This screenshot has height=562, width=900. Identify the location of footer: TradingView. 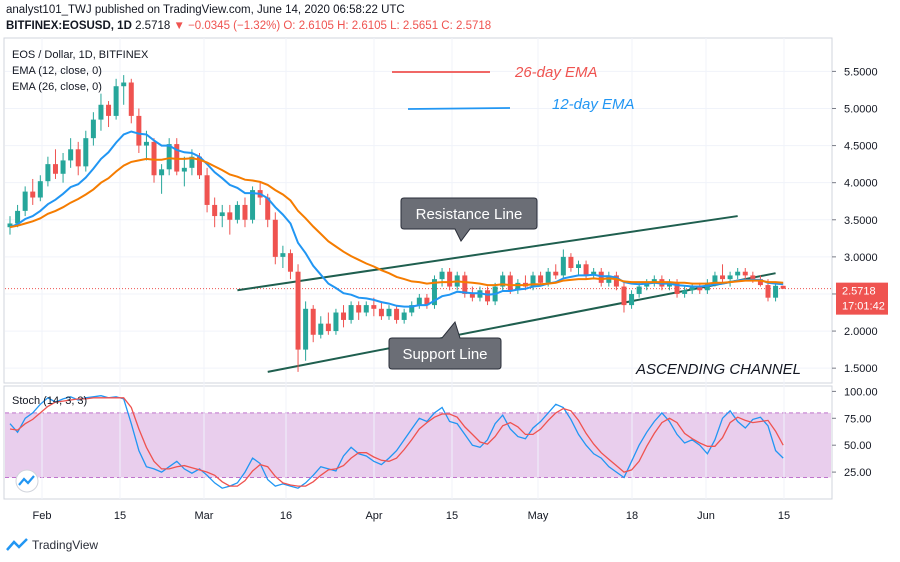
(52, 545).